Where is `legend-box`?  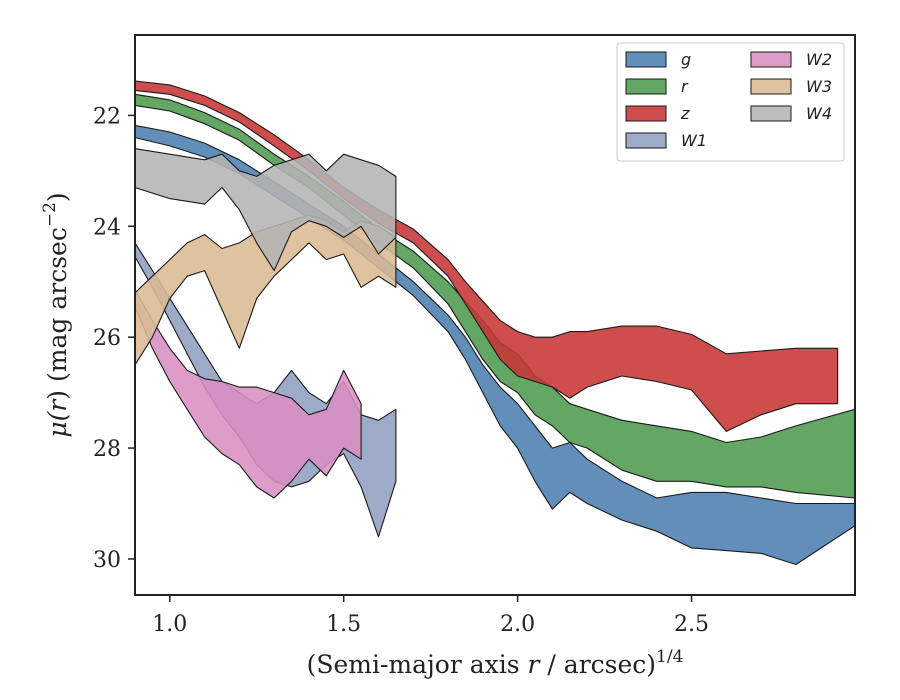 legend-box is located at coordinates (730, 102).